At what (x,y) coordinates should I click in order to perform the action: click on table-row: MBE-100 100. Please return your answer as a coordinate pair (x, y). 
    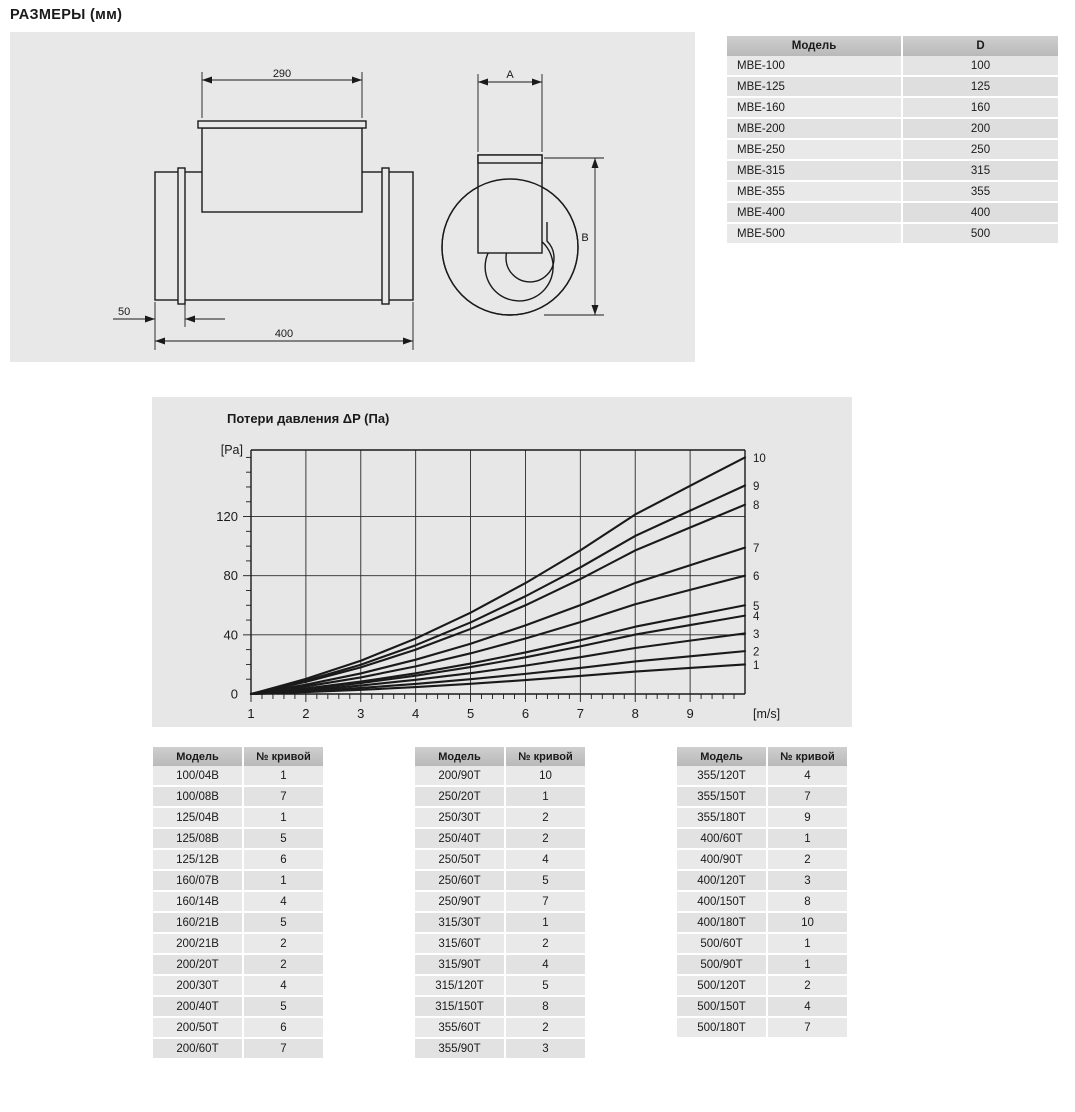
    Looking at the image, I should click on (892, 66).